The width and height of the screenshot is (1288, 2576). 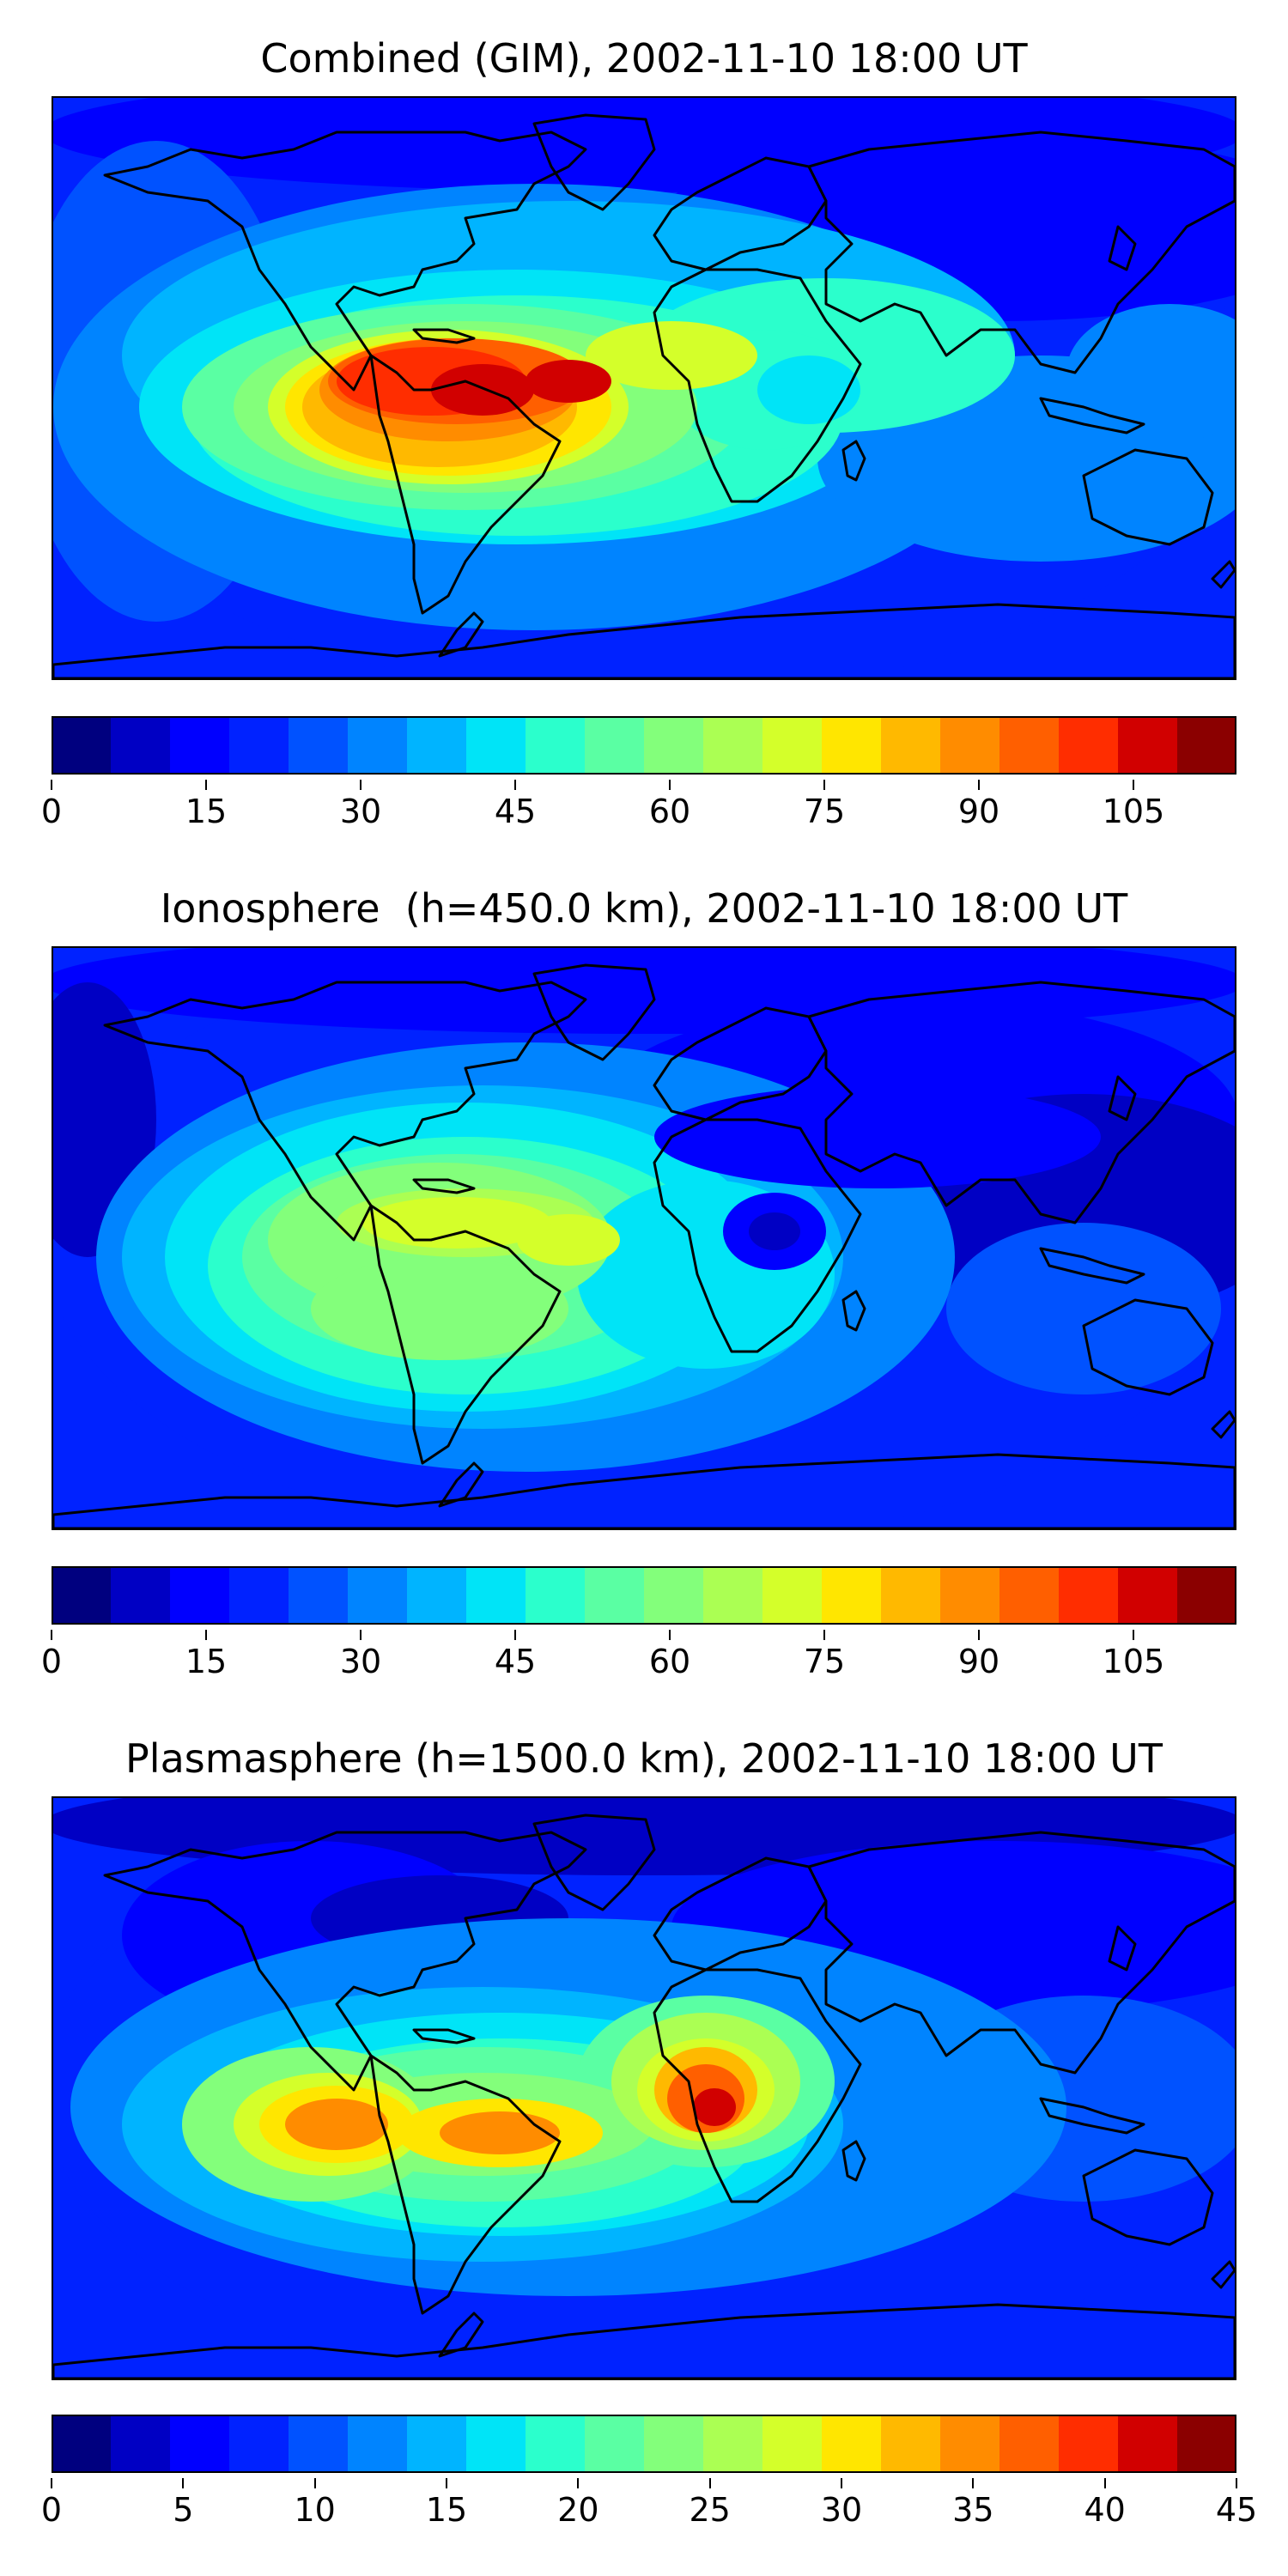 I want to click on panel-2-colorbar, so click(x=644, y=1595).